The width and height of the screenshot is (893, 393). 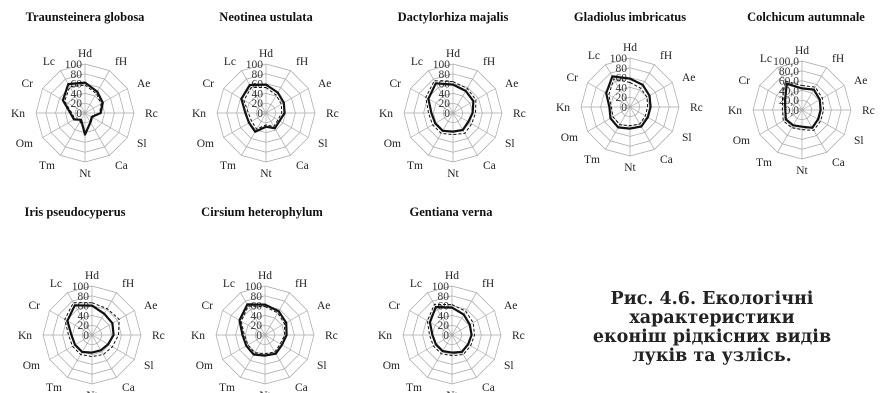 I want to click on radar-chart-title: Neotinea ustulata, so click(x=266, y=17).